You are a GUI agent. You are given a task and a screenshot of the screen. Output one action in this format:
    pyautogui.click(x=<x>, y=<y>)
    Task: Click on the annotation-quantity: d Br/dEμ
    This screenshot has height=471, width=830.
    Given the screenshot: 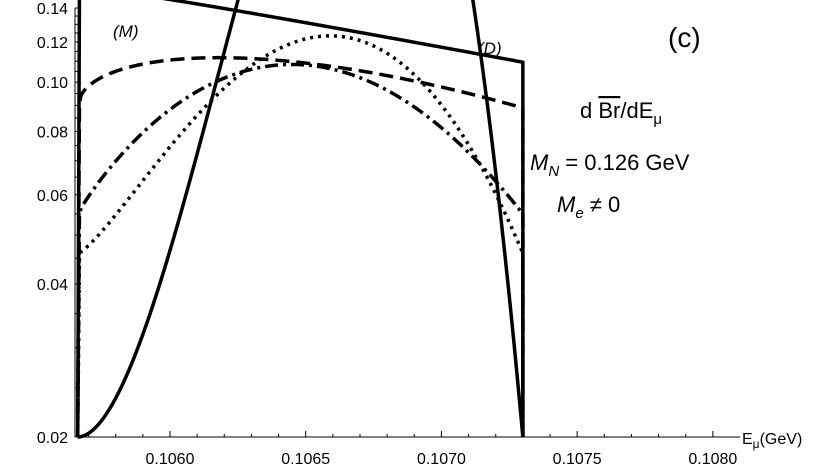 What is the action you would take?
    pyautogui.click(x=621, y=113)
    